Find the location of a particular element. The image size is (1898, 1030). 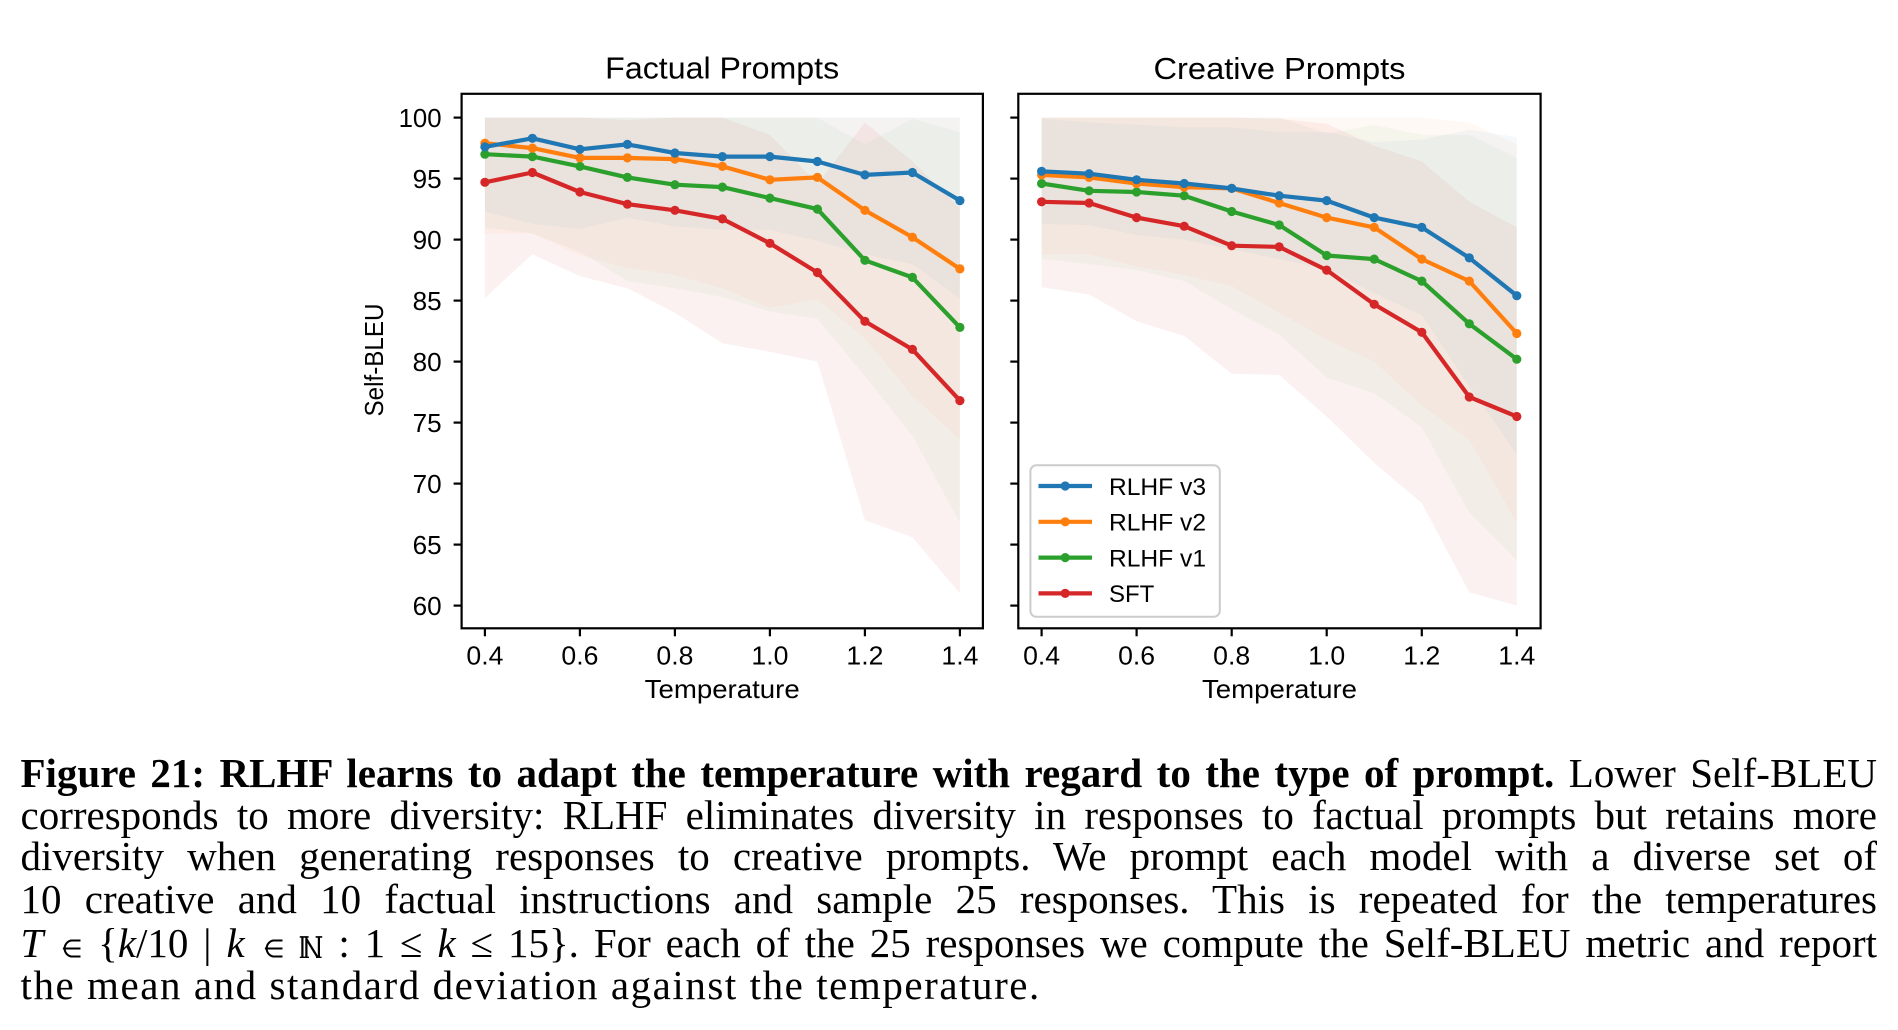

svg-text: 70 is located at coordinates (427, 484).